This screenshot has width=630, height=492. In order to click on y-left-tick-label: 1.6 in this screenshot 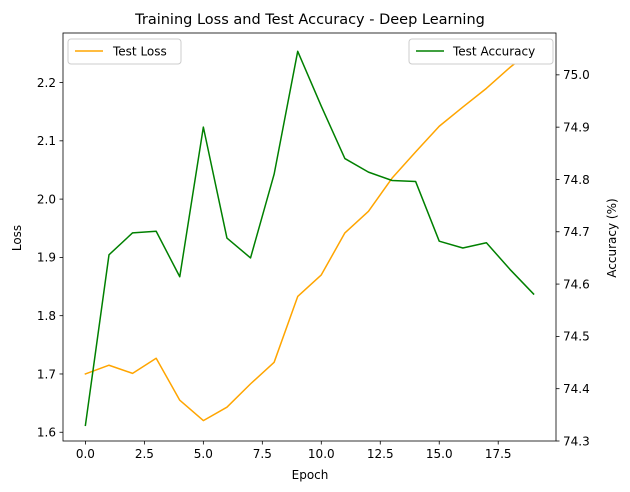, I will do `click(46, 433)`.